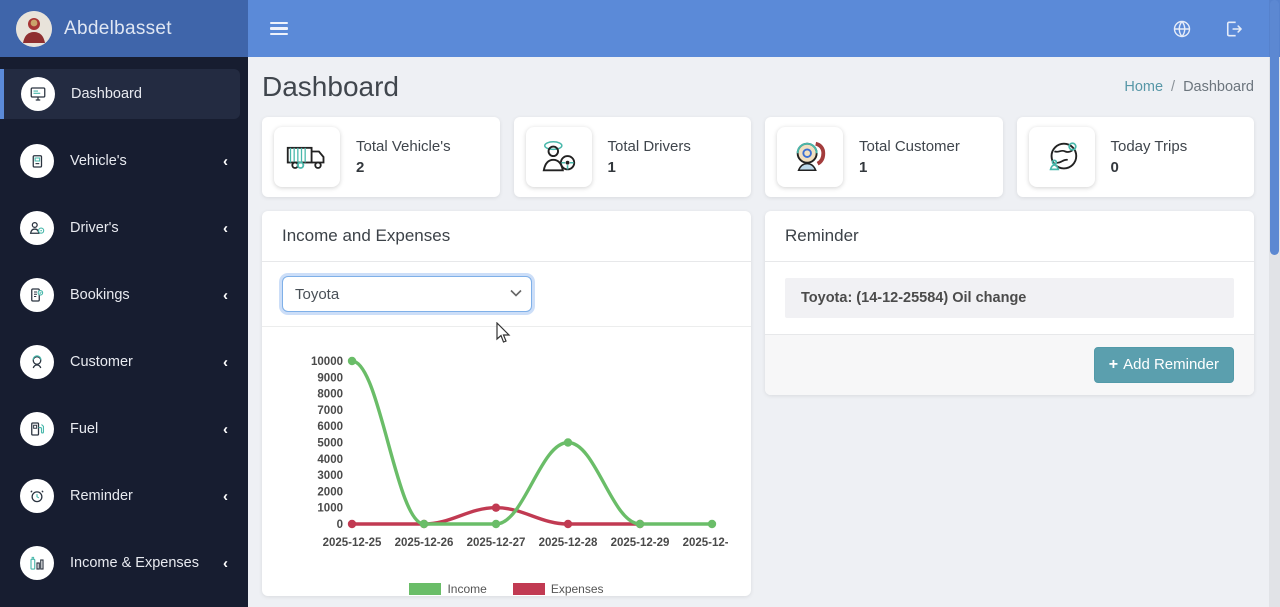 The width and height of the screenshot is (1280, 607). What do you see at coordinates (100, 295) in the screenshot?
I see `sidebar-item-label: Bookings` at bounding box center [100, 295].